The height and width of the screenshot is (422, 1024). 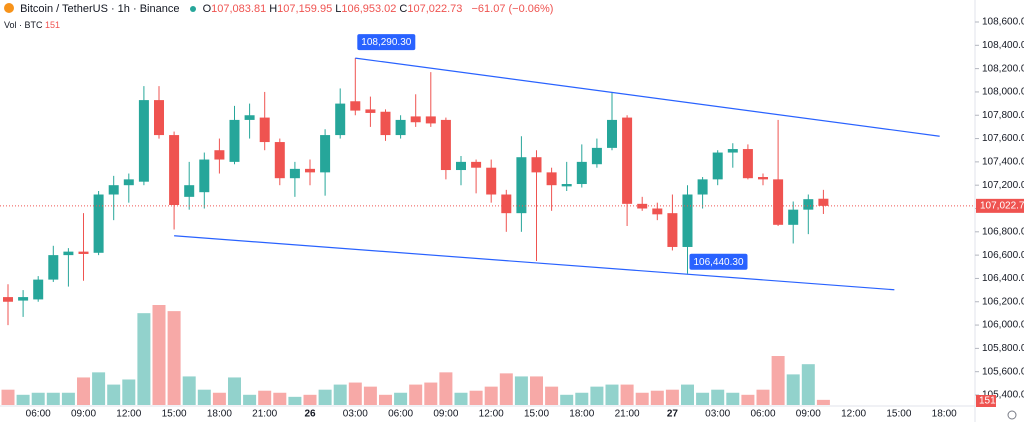 What do you see at coordinates (9, 8) in the screenshot?
I see `coin-icon` at bounding box center [9, 8].